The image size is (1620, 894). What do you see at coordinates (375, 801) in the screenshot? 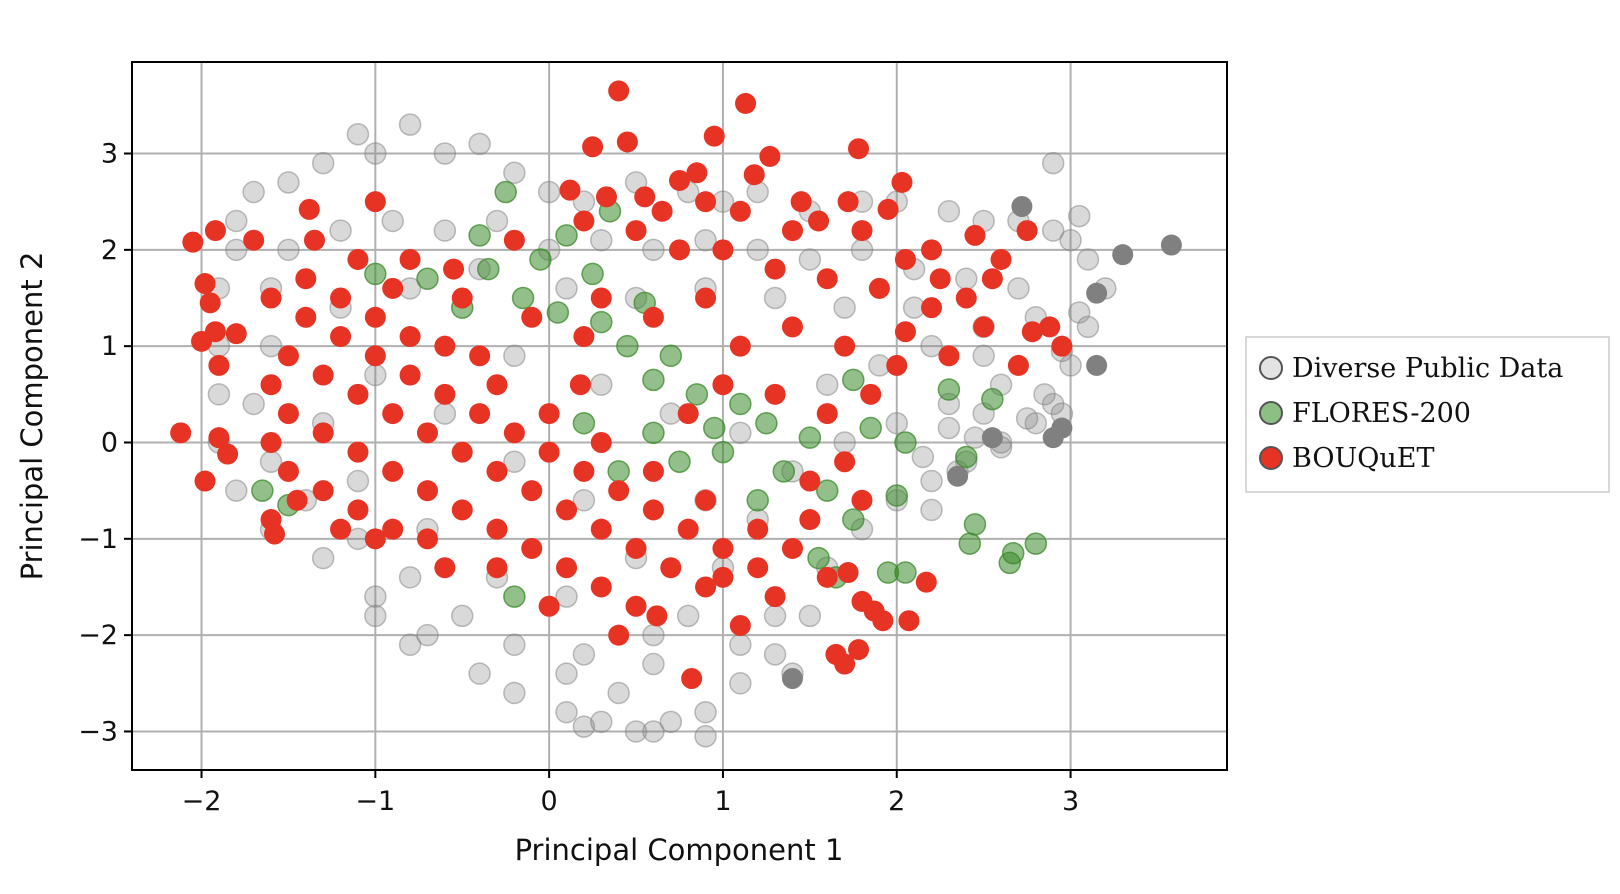
I see `x-tick-label: −1` at bounding box center [375, 801].